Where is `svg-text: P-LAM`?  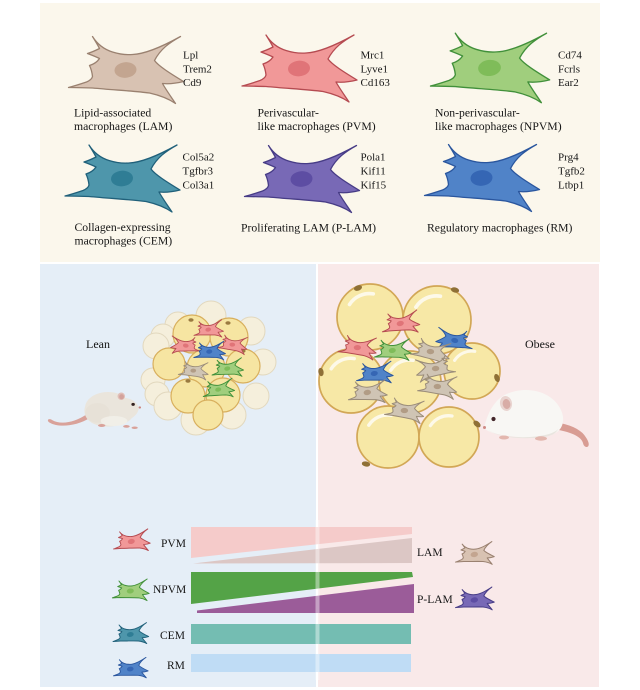
svg-text: P-LAM is located at coordinates (435, 600).